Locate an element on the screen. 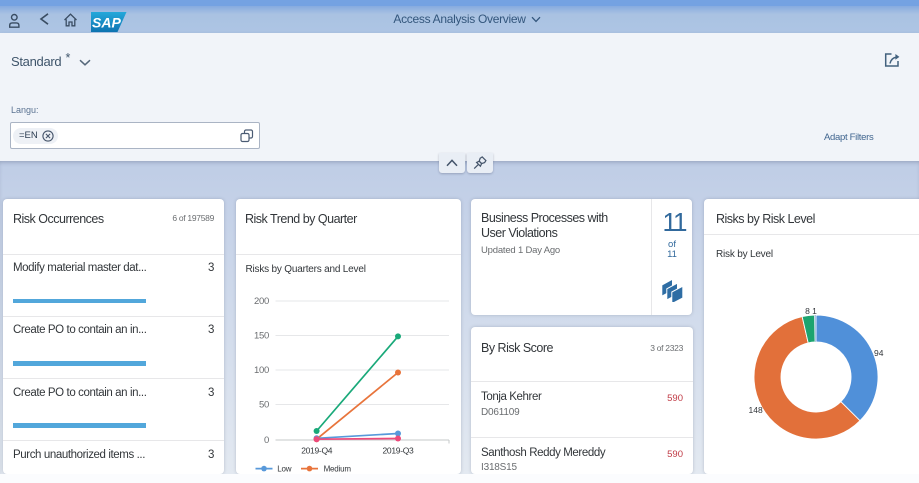  svg-text: 0 is located at coordinates (266, 440).